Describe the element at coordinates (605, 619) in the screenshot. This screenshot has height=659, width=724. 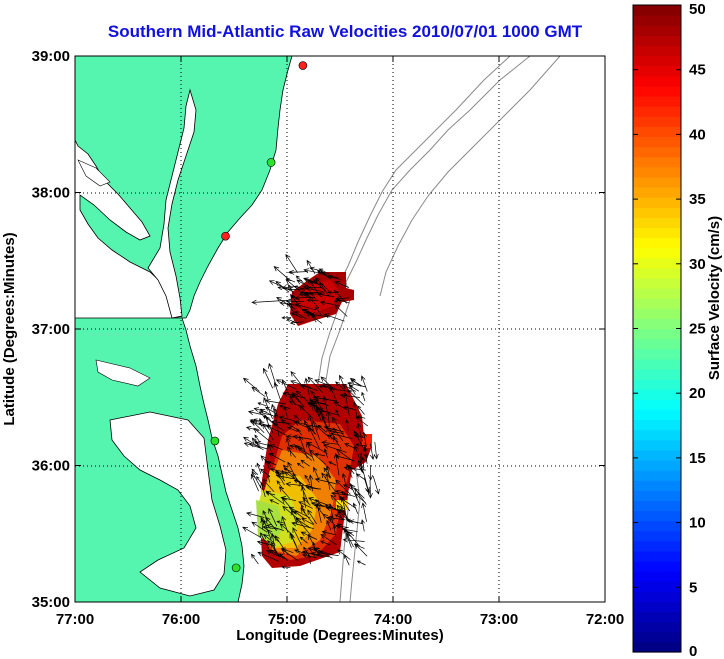
I see `x-tick-label: 72:00` at that location.